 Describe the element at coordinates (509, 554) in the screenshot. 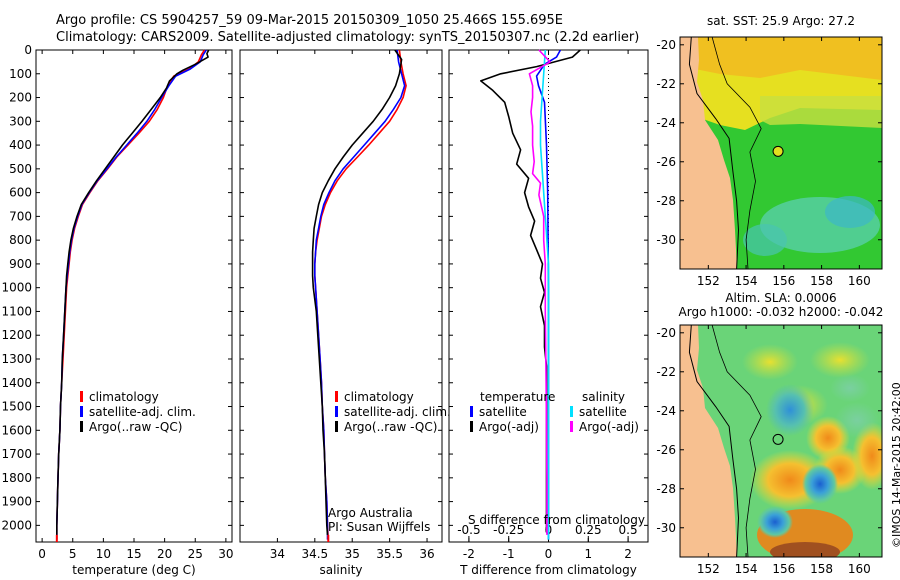

I see `x-tick-label: -1` at that location.